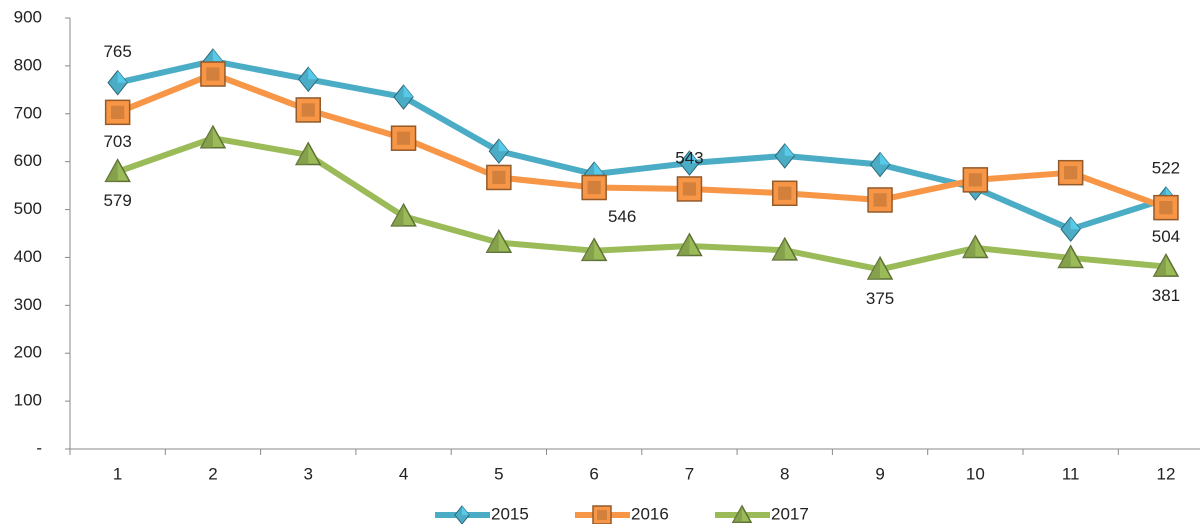 This screenshot has width=1202, height=524. Describe the element at coordinates (28, 112) in the screenshot. I see `y-tick-label: 700` at that location.